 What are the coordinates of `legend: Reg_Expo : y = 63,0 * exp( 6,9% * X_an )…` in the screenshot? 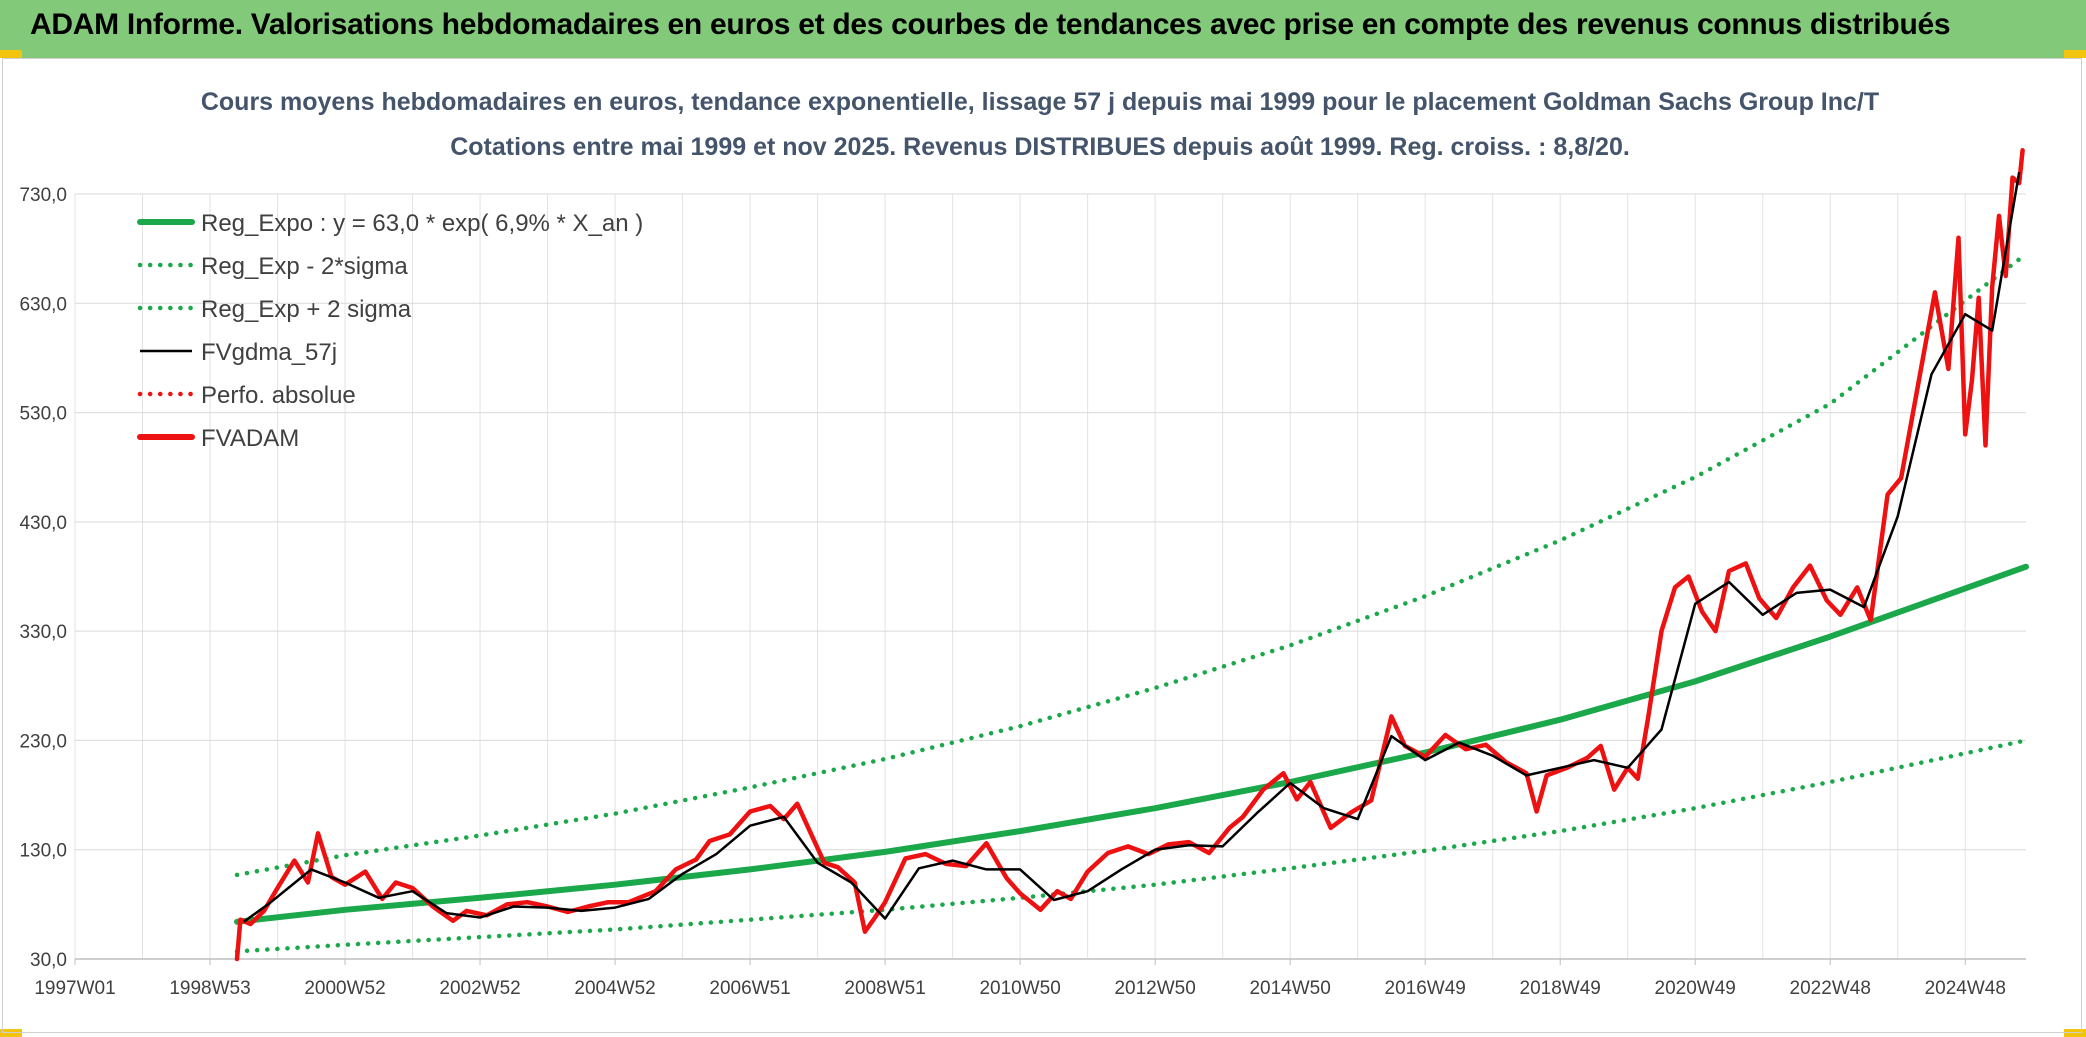 It's located at (390, 331).